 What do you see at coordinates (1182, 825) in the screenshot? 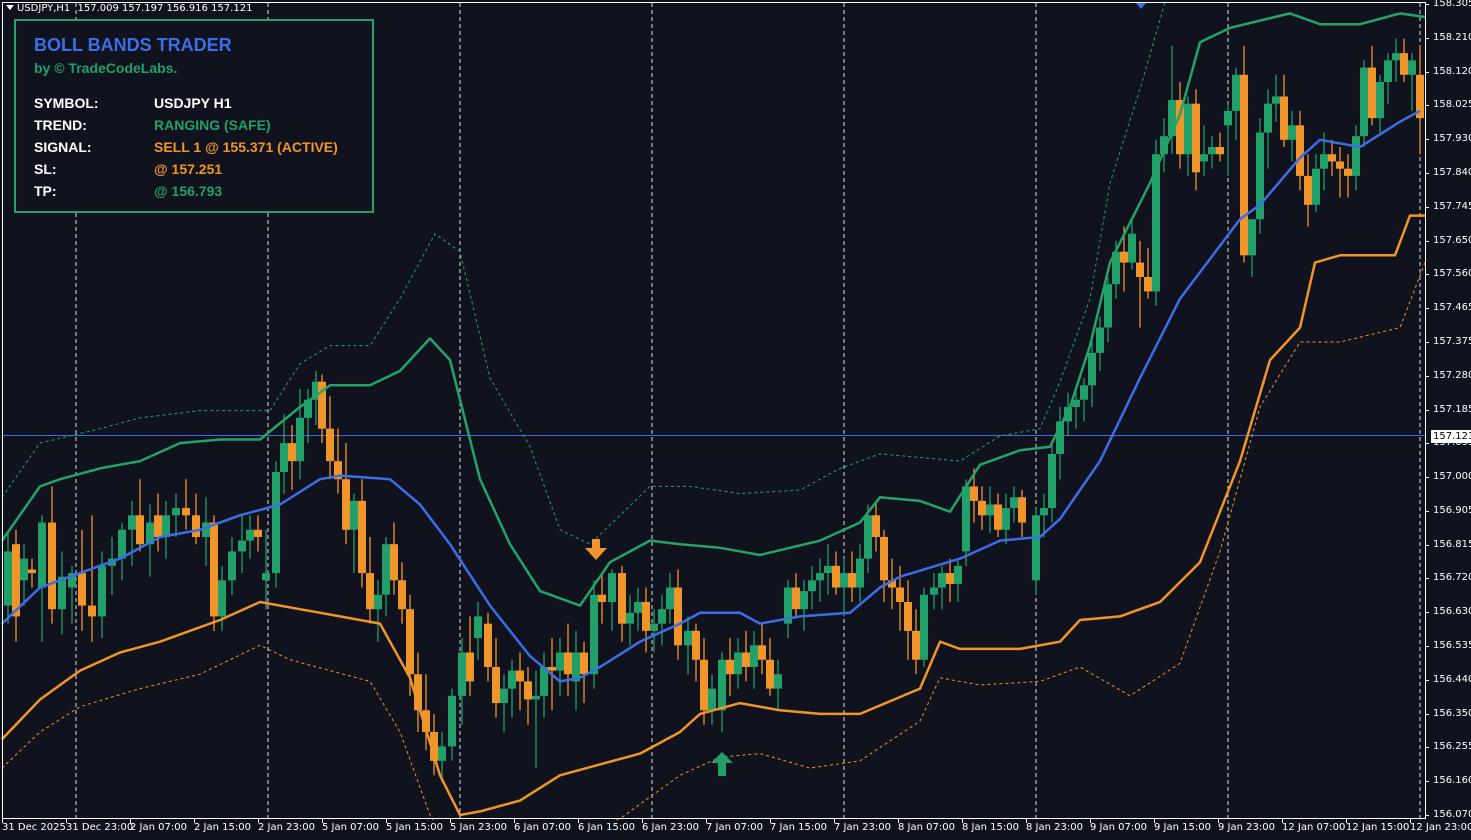
I see `time-tick-label: 9 Jan 15:00` at bounding box center [1182, 825].